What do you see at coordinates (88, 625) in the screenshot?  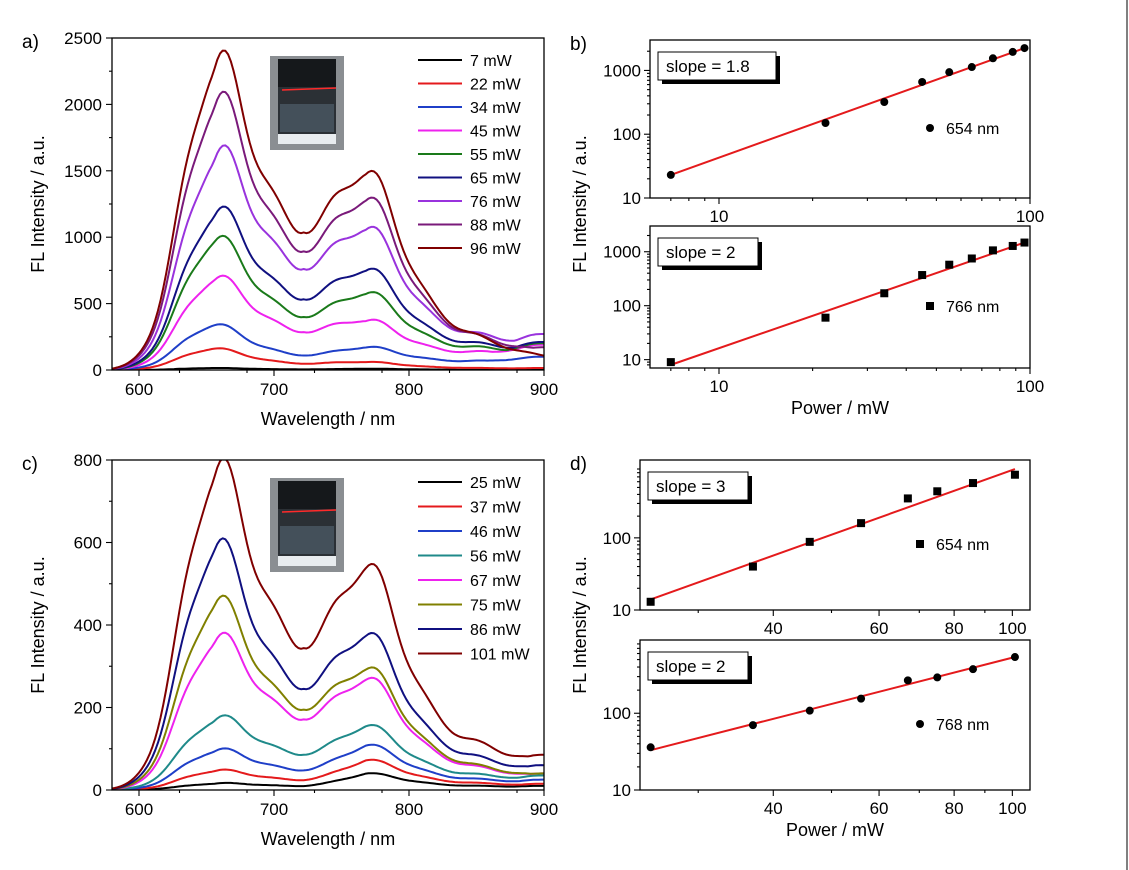 I see `y-tick-label: 400` at bounding box center [88, 625].